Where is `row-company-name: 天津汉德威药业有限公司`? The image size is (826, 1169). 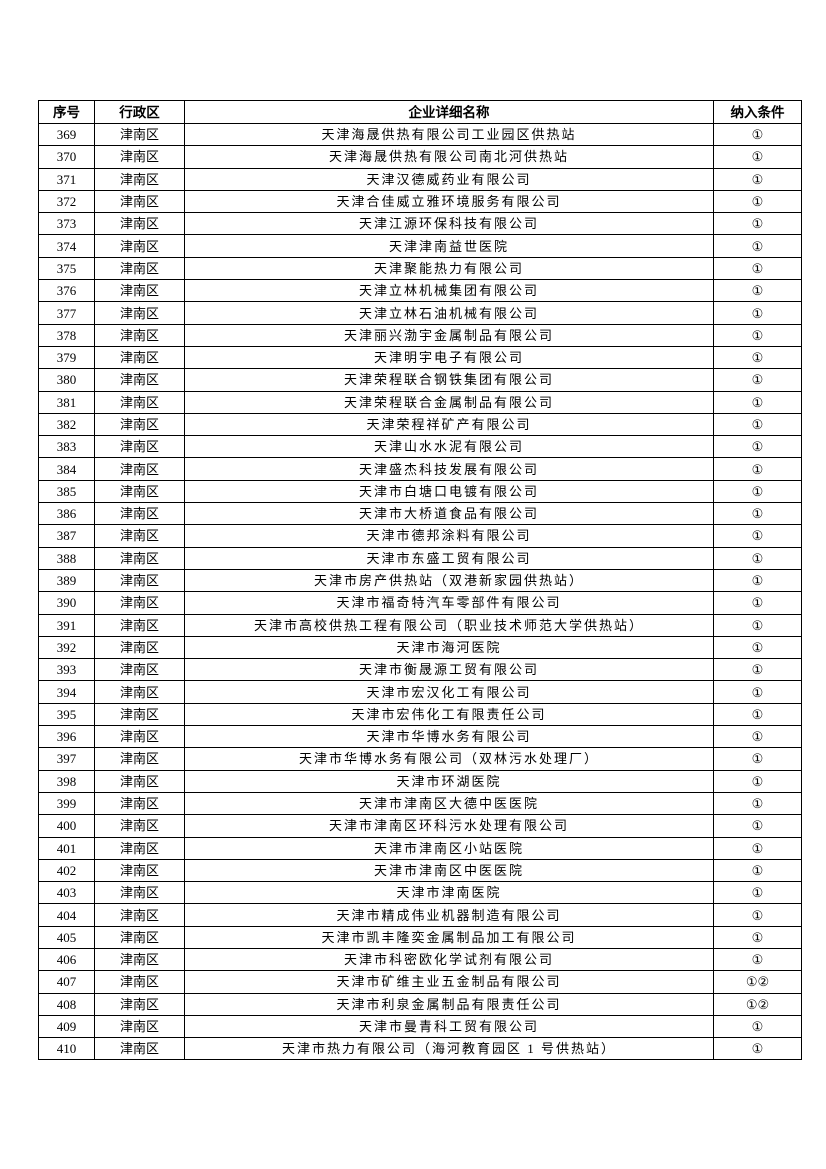 row-company-name: 天津汉德威药业有限公司 is located at coordinates (449, 179).